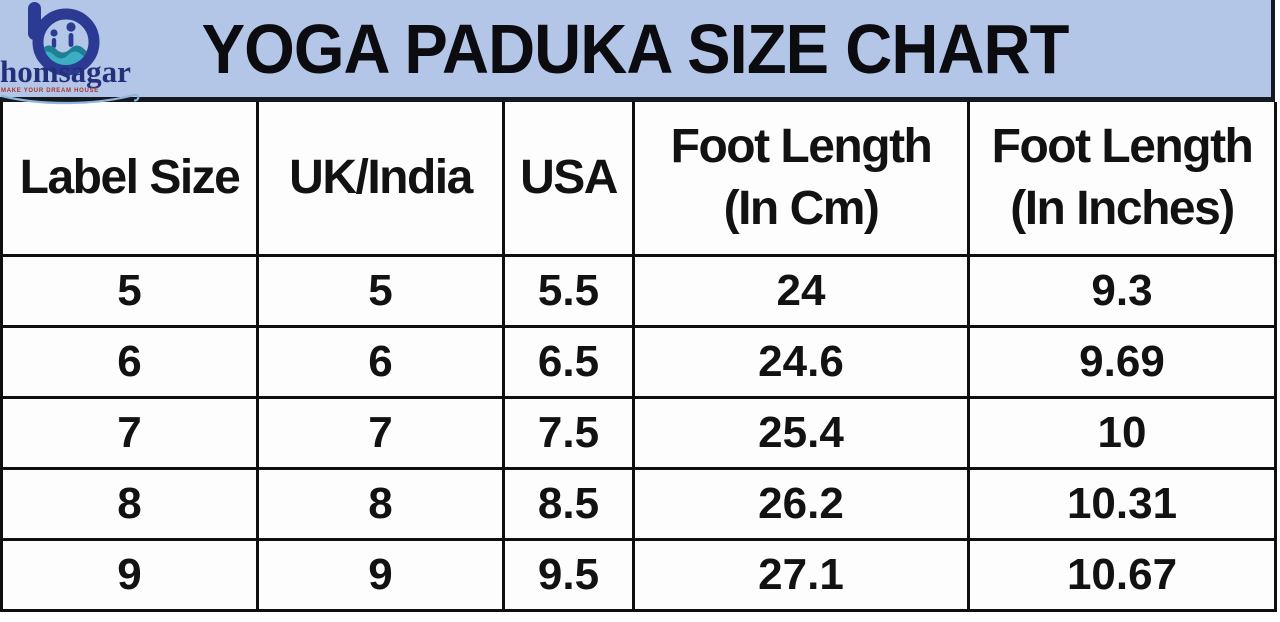 The height and width of the screenshot is (622, 1280). What do you see at coordinates (568, 290) in the screenshot?
I see `cell-usa: 5.5` at bounding box center [568, 290].